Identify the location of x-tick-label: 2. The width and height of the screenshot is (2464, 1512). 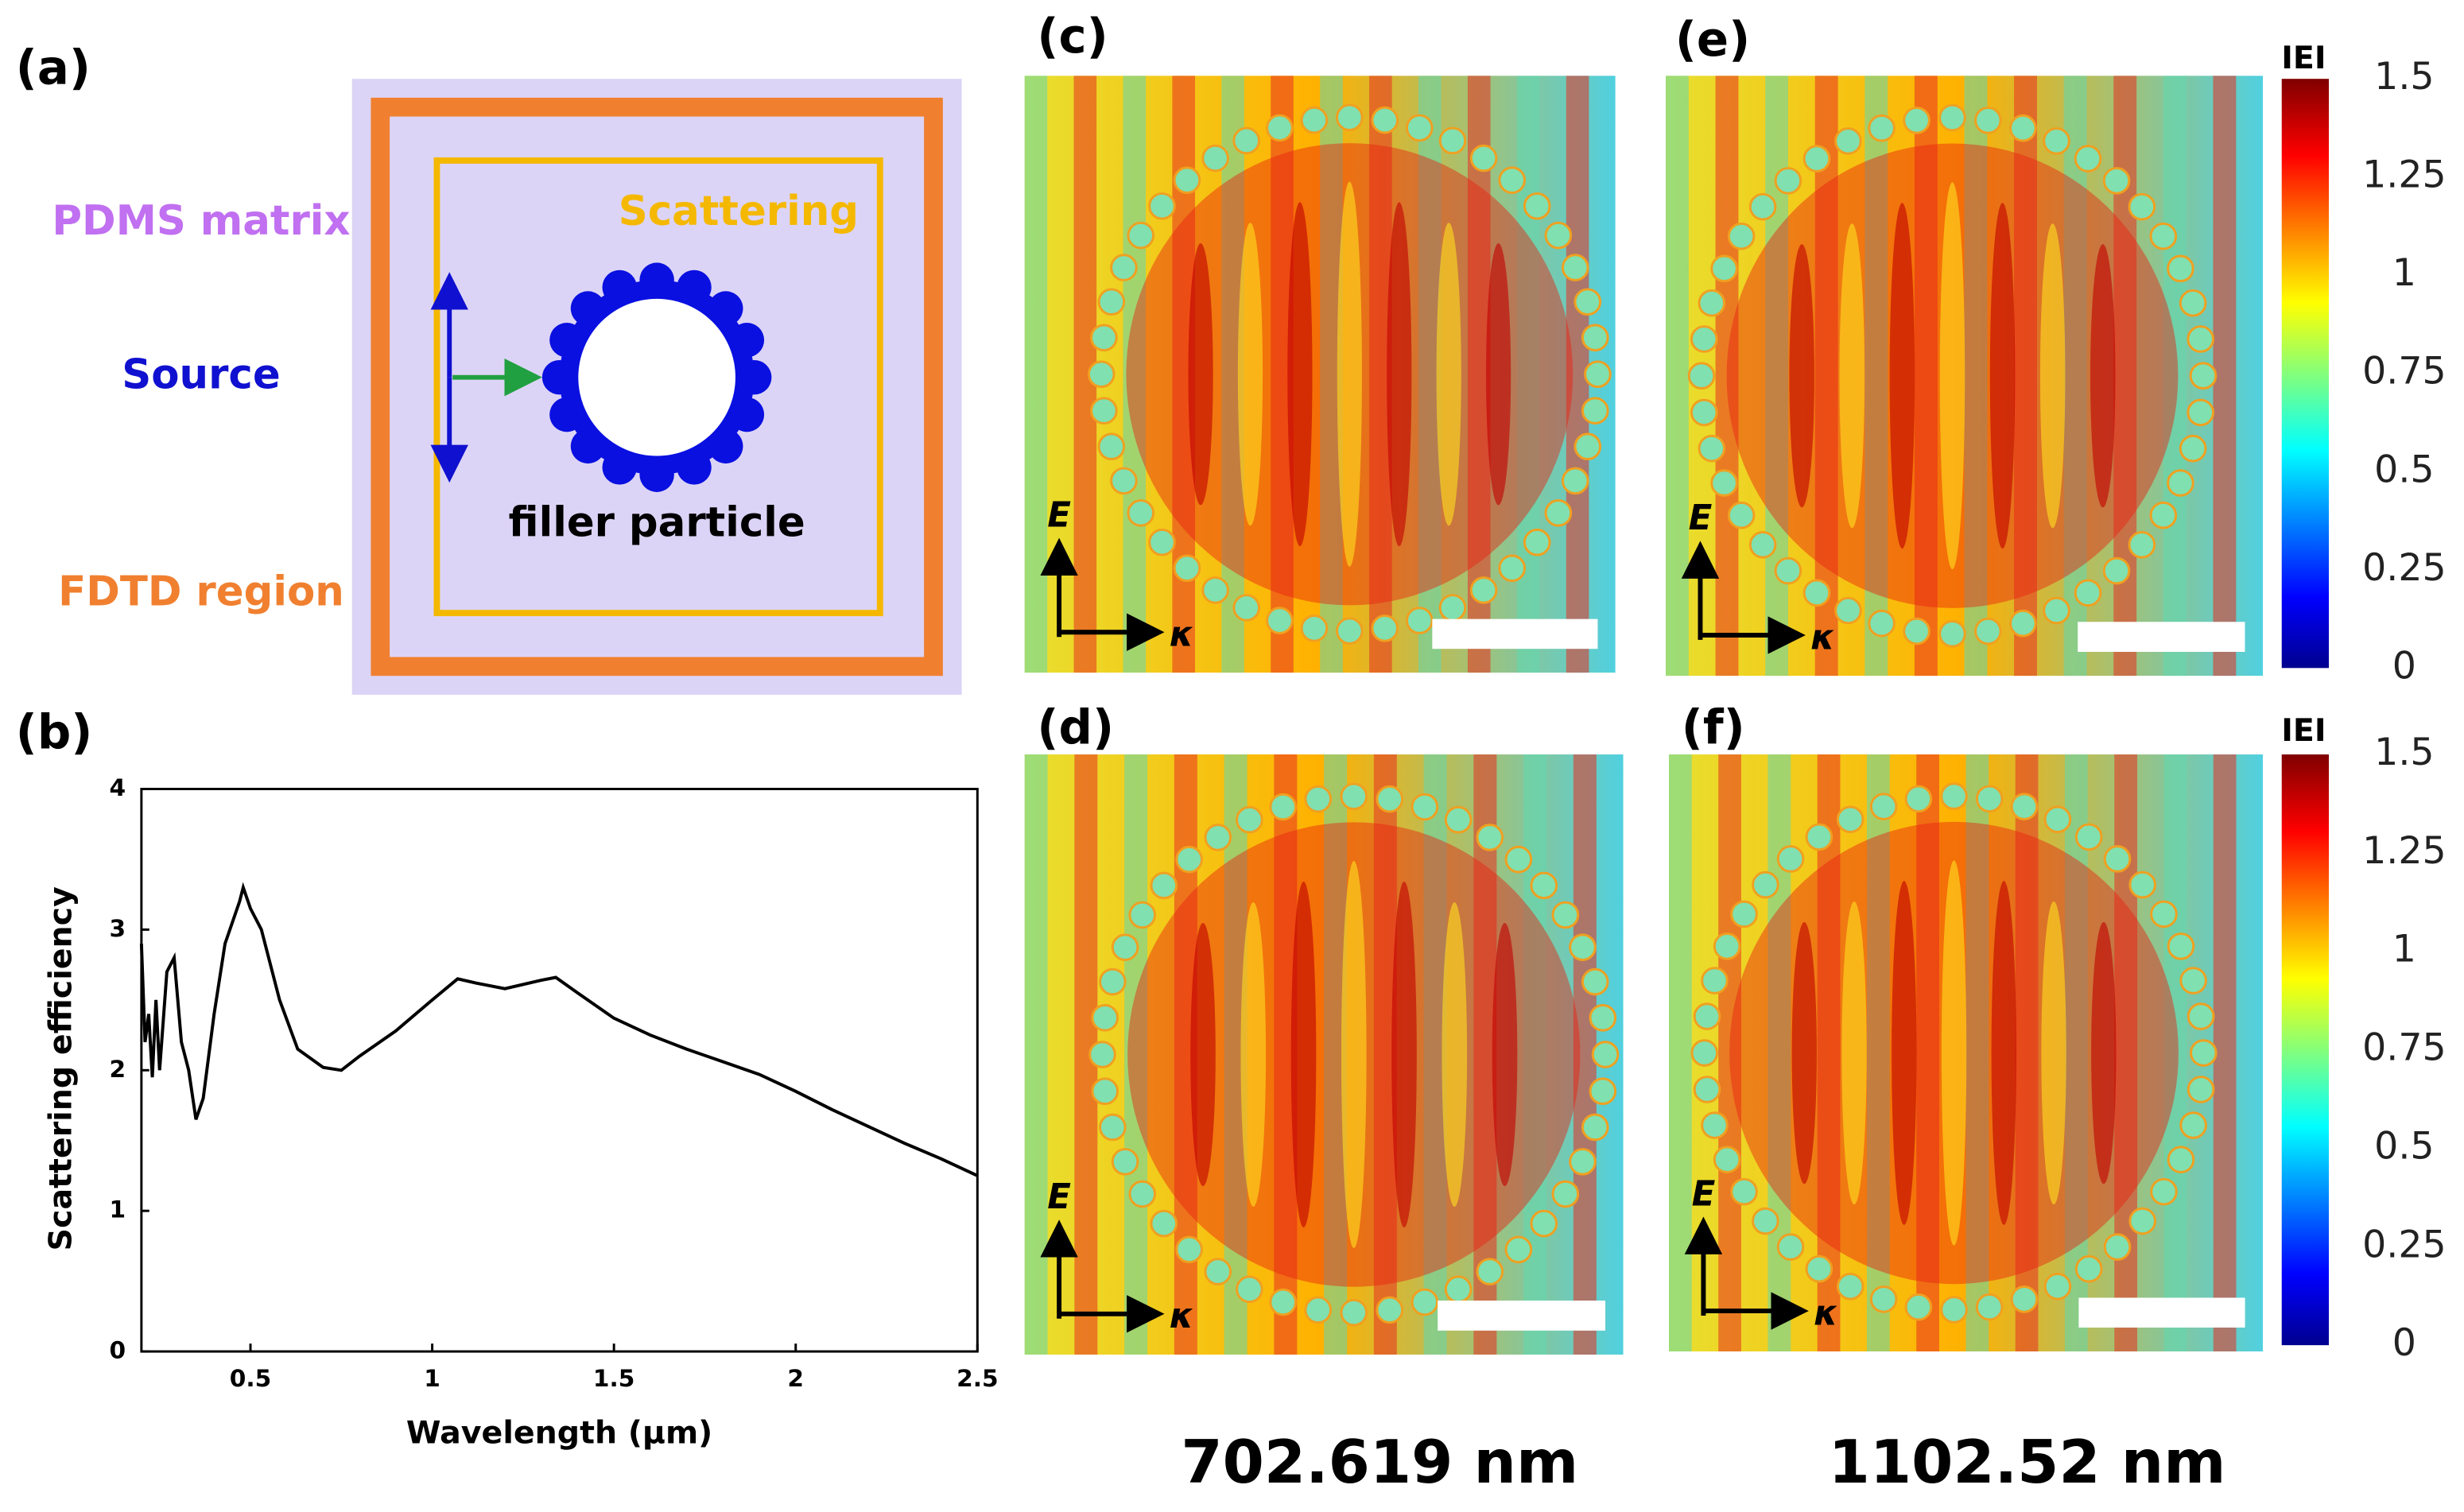
(795, 1378).